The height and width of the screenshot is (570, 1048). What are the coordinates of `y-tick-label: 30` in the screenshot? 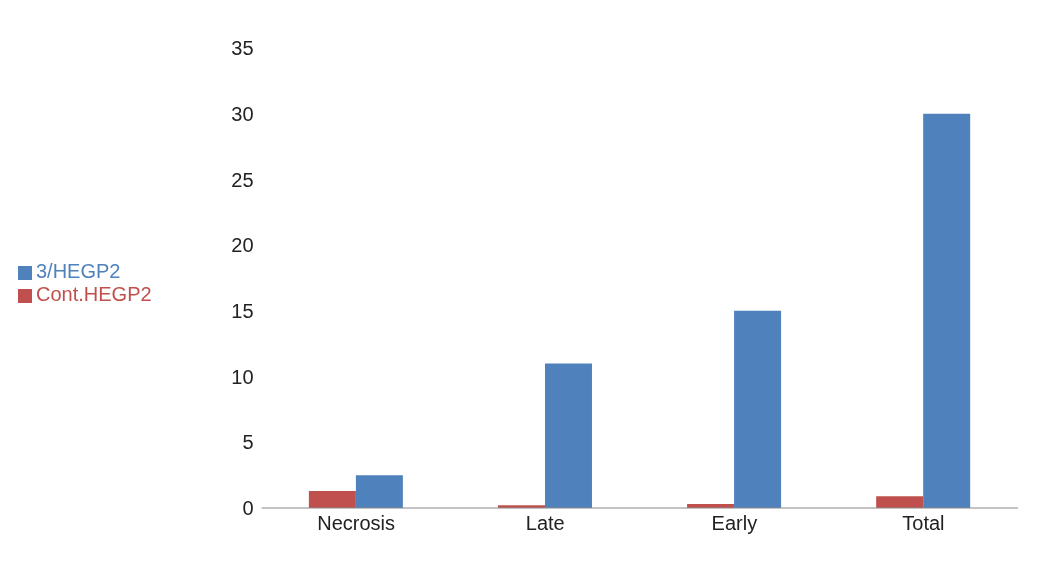 It's located at (242, 113).